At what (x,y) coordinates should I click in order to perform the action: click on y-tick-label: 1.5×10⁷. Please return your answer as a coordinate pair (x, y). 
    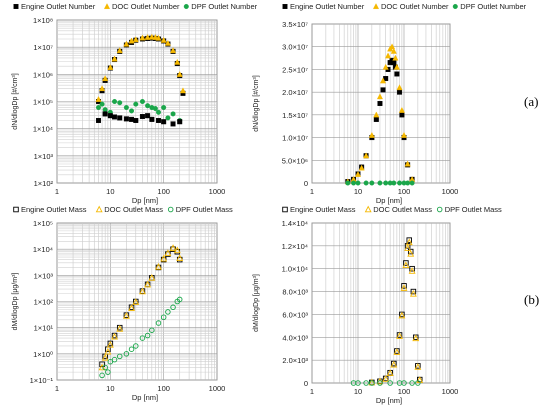
    Looking at the image, I should click on (295, 115).